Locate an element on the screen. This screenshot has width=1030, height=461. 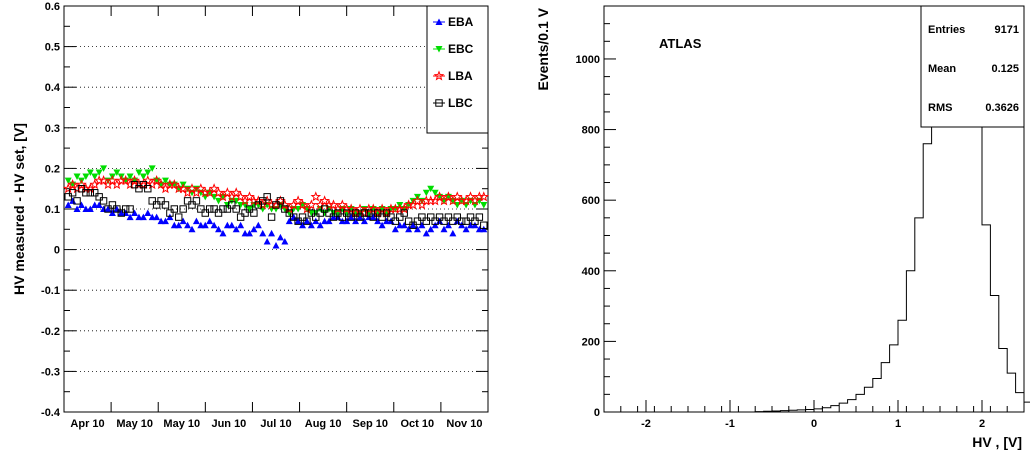
y-tick-label: -0.4 is located at coordinates (51, 413).